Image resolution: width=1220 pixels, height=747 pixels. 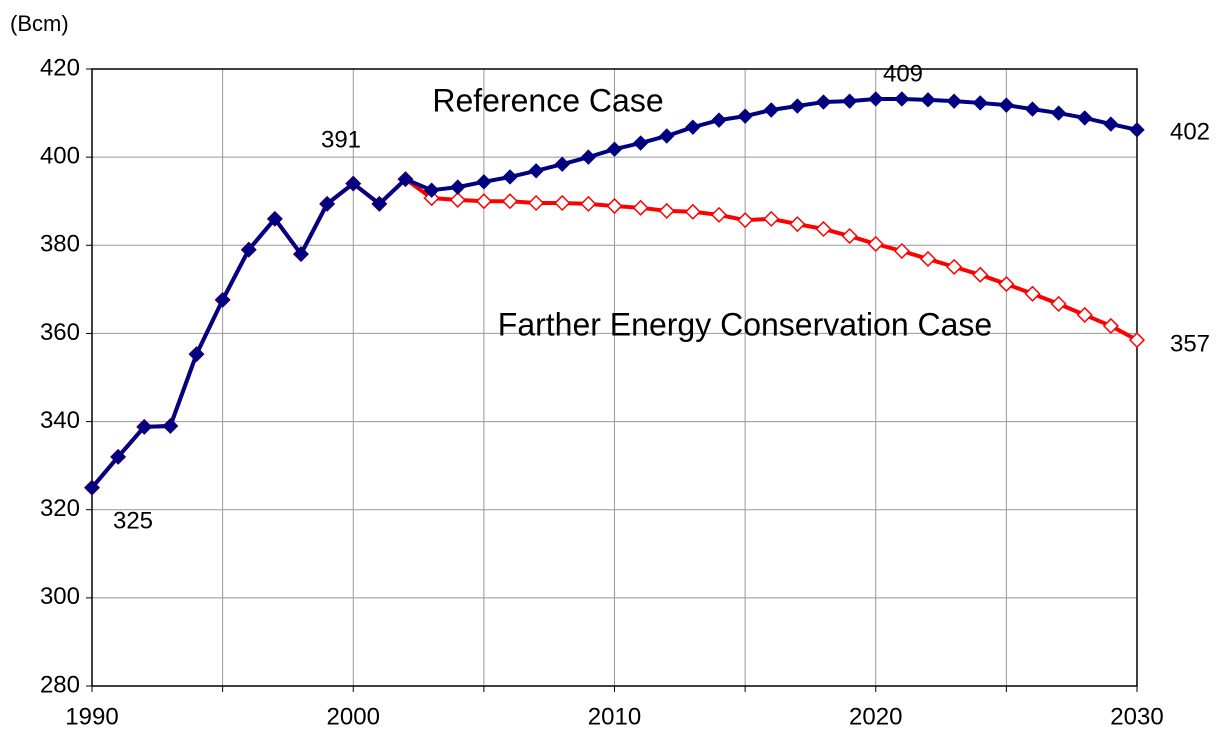 What do you see at coordinates (60, 596) in the screenshot?
I see `y-tick-label: 300` at bounding box center [60, 596].